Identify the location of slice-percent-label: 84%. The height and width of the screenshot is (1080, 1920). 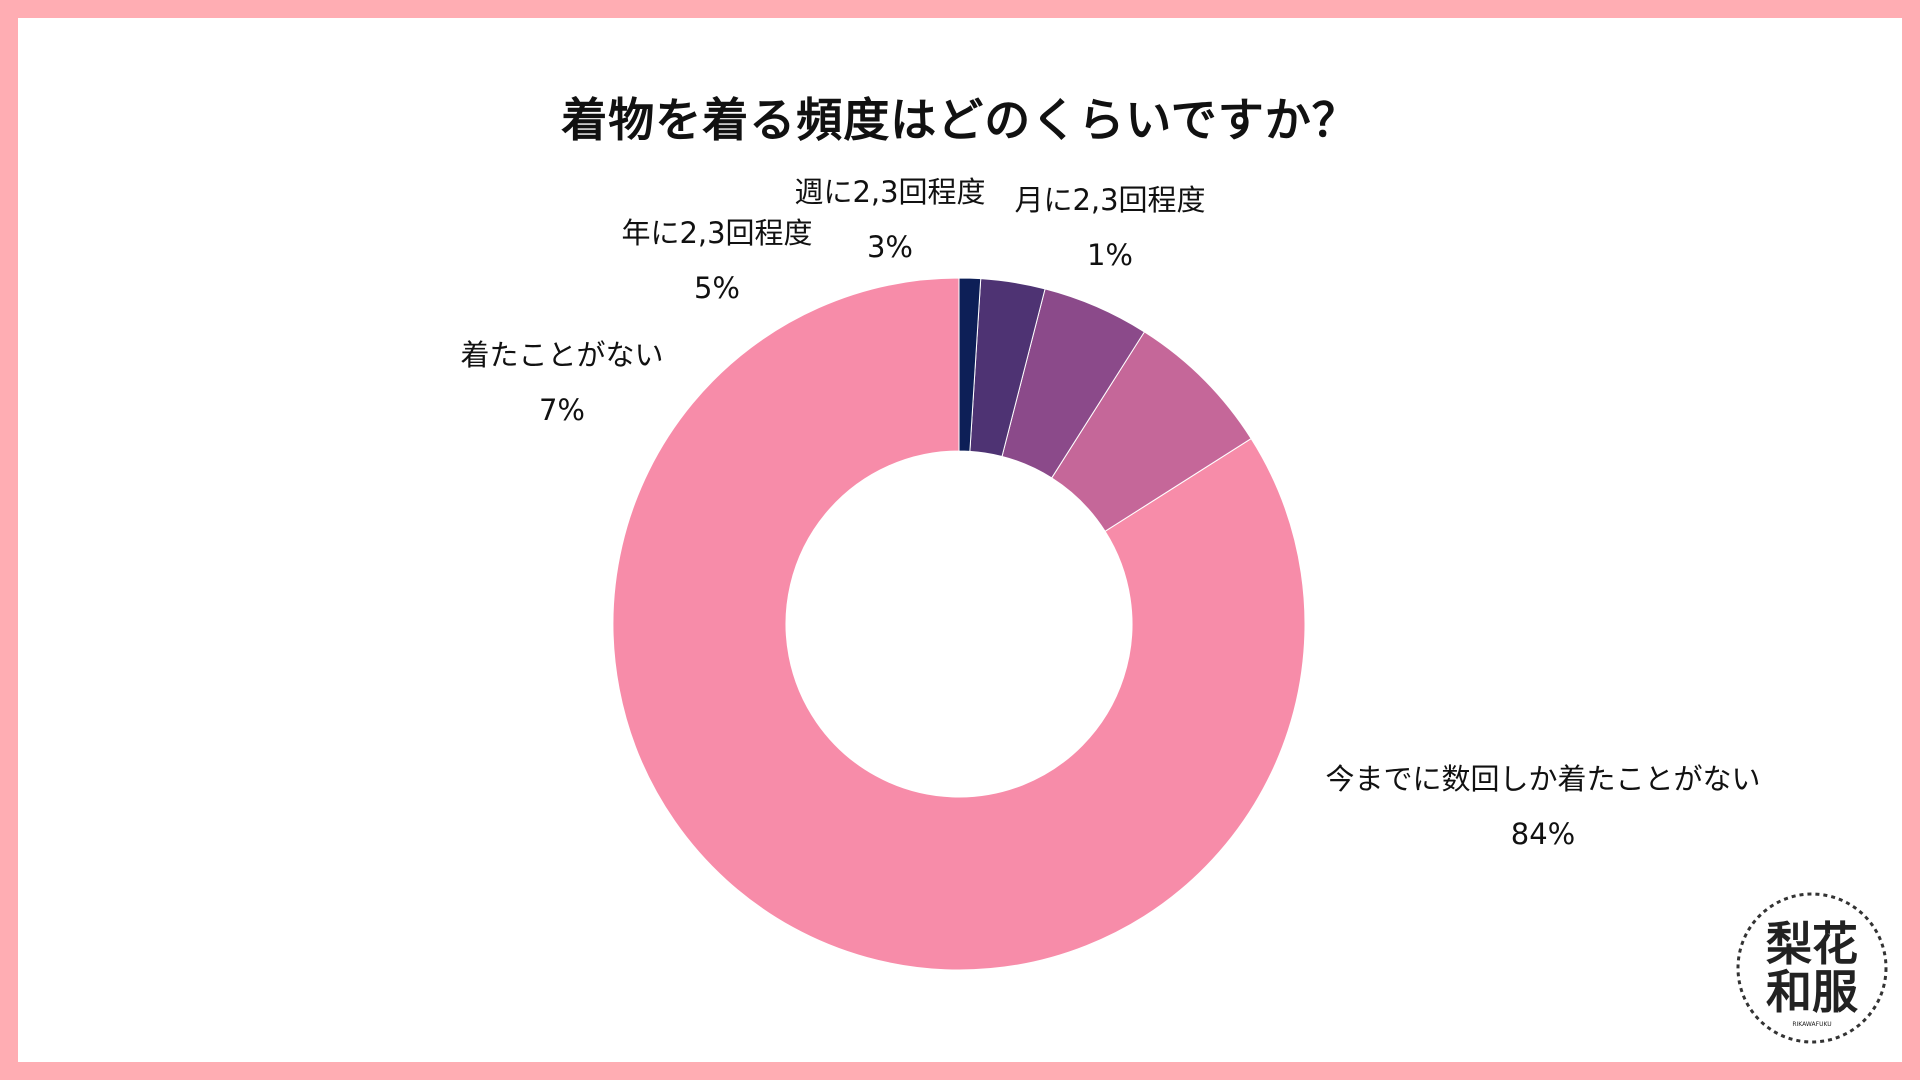
(1543, 834).